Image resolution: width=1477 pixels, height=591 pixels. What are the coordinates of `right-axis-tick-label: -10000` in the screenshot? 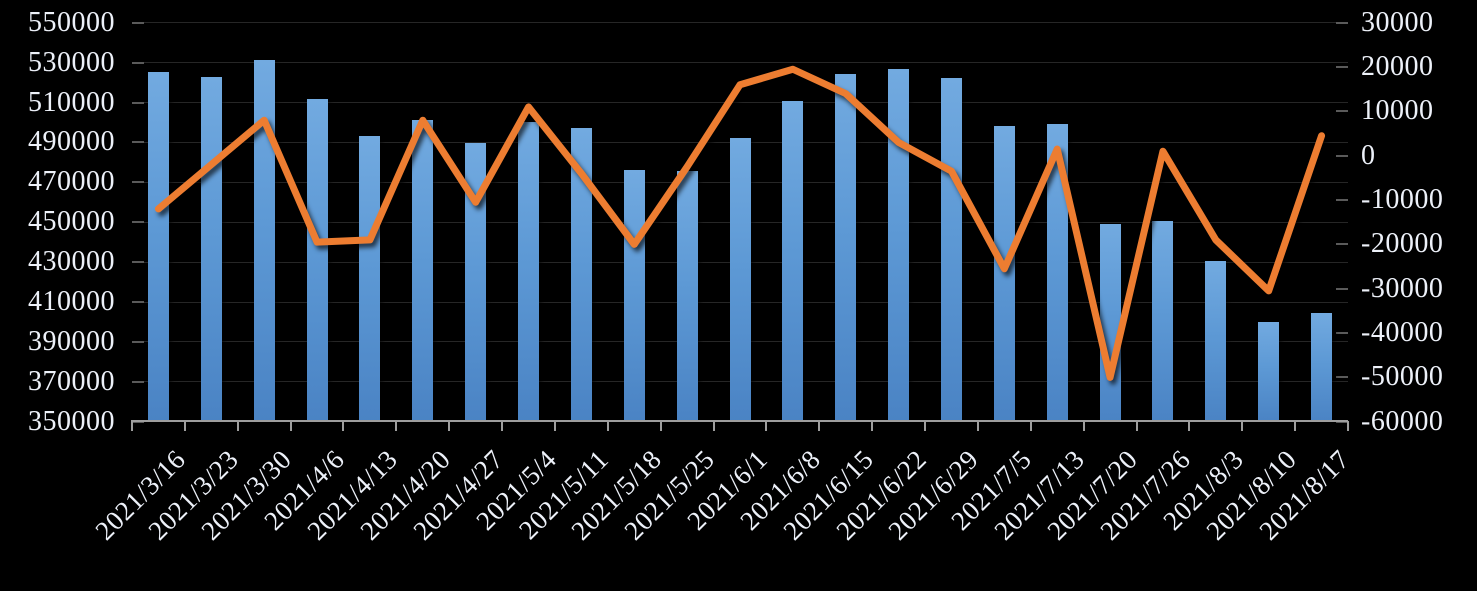 It's located at (1402, 200).